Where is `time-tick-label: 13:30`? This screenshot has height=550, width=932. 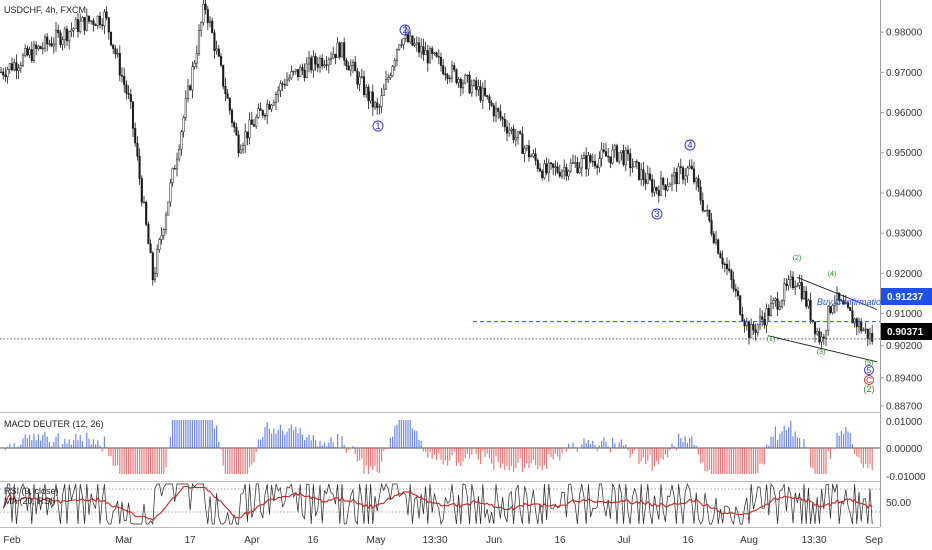
time-tick-label: 13:30 is located at coordinates (813, 540).